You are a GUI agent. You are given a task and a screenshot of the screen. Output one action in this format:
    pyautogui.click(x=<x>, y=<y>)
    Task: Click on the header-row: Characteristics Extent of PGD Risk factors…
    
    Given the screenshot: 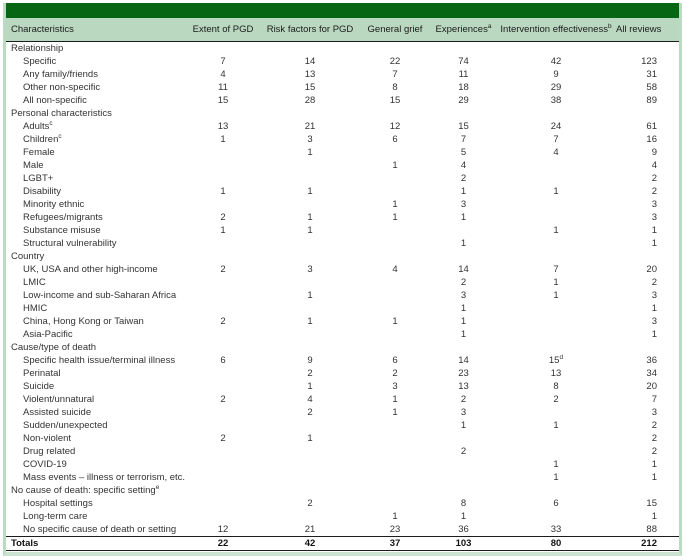 What is the action you would take?
    pyautogui.click(x=342, y=30)
    